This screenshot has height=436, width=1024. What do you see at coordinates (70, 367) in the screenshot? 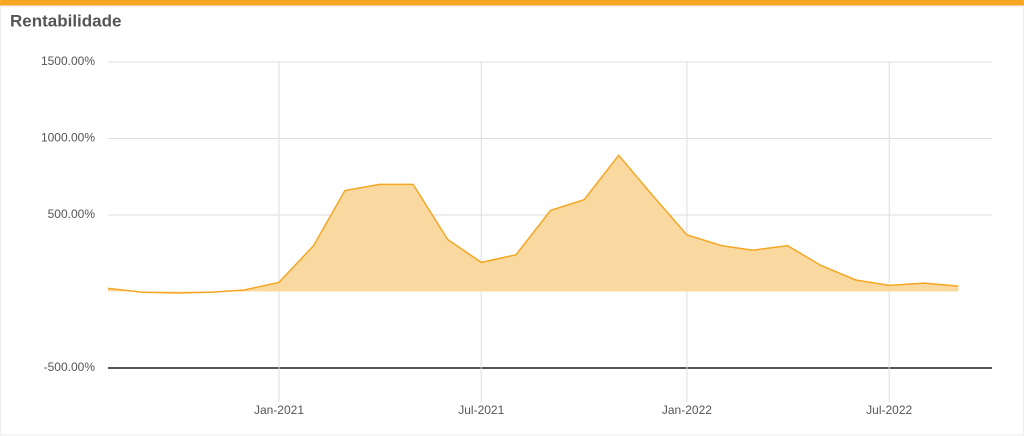
I see `y-tick-label: -500.00%` at bounding box center [70, 367].